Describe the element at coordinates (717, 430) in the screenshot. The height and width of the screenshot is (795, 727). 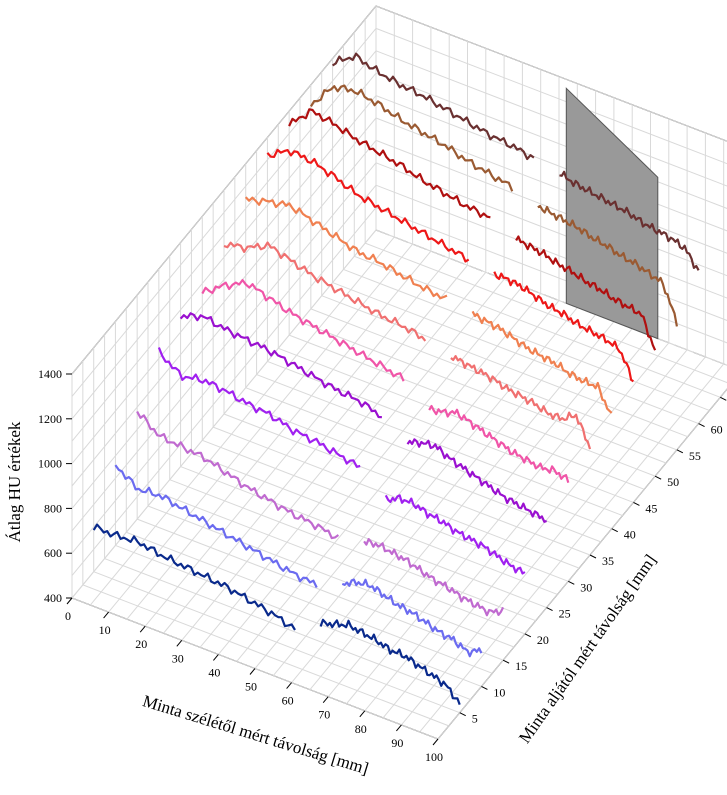
I see `y-tick-label: 60` at that location.